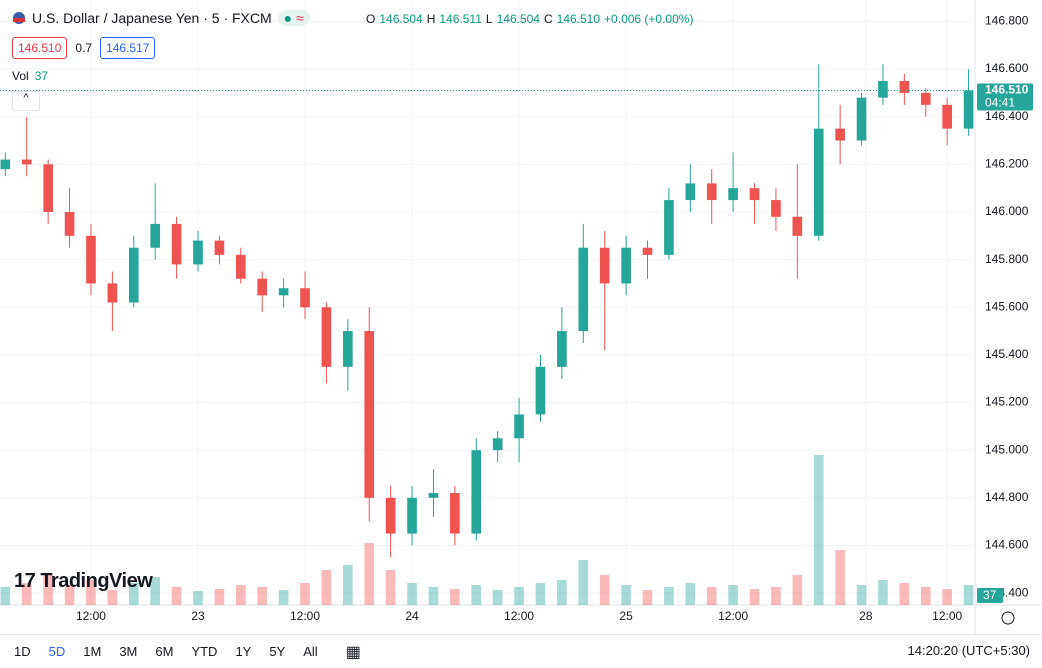  I want to click on range-button: 1D, so click(22, 651).